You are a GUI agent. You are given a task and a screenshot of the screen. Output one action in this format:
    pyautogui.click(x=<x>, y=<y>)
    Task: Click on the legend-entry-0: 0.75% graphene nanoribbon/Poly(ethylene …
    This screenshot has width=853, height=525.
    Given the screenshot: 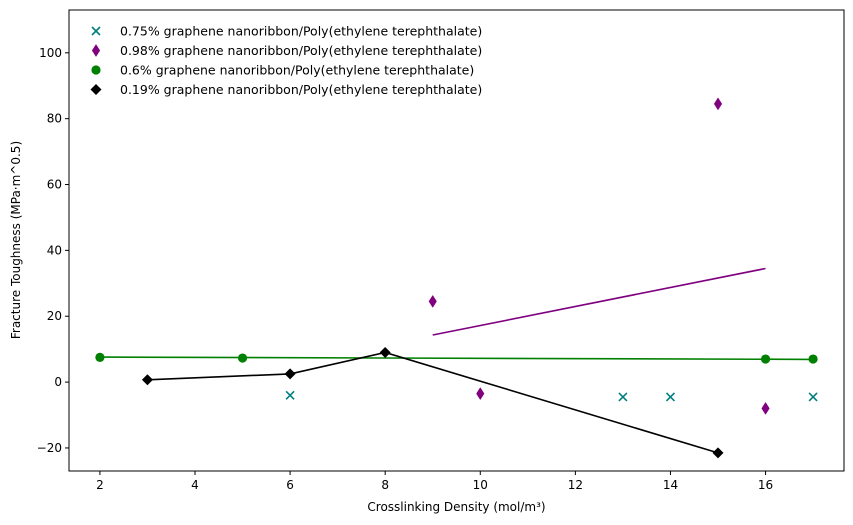 What is the action you would take?
    pyautogui.click(x=301, y=31)
    